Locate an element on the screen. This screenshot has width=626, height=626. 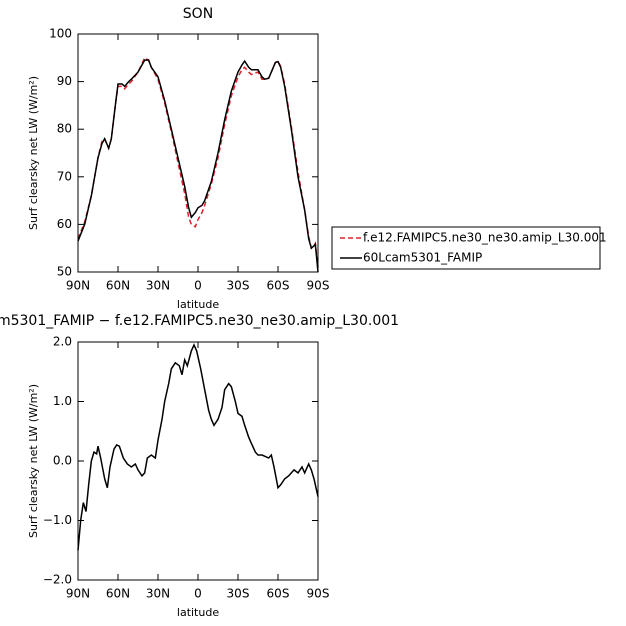
chart-title: SON is located at coordinates (198, 14).